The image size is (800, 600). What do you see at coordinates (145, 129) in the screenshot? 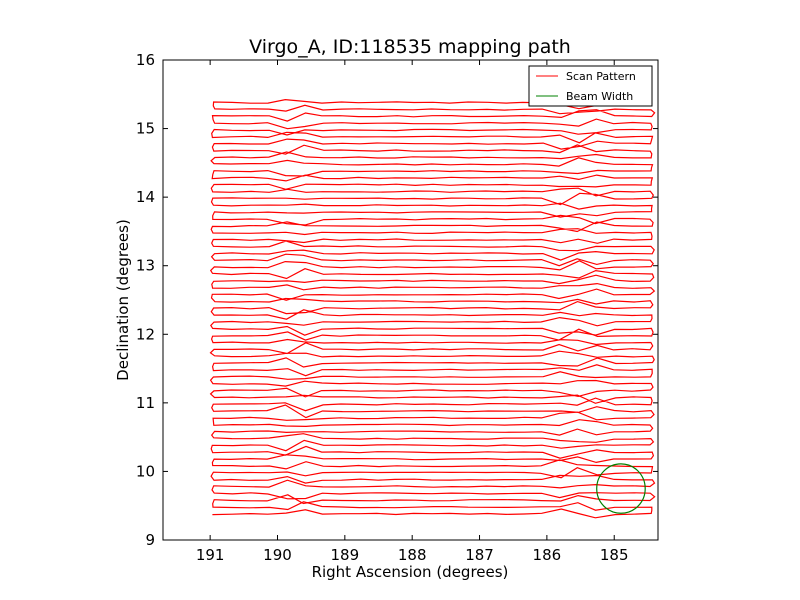
I see `y-tick-label: 15` at bounding box center [145, 129].